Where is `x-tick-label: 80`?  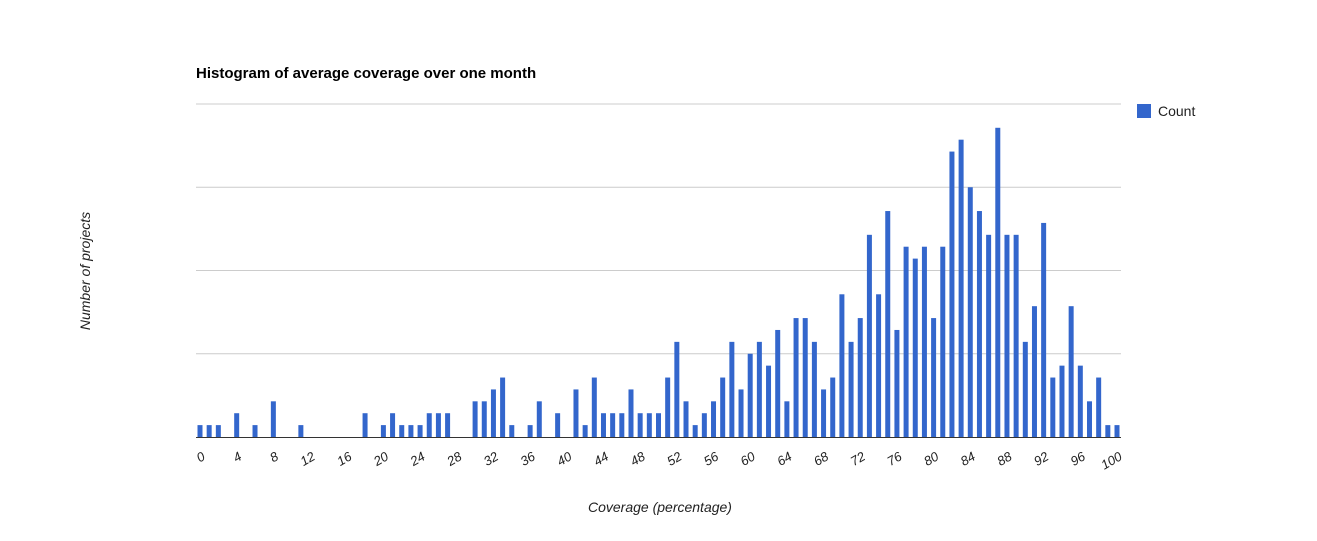 x-tick-label: 80 is located at coordinates (931, 458).